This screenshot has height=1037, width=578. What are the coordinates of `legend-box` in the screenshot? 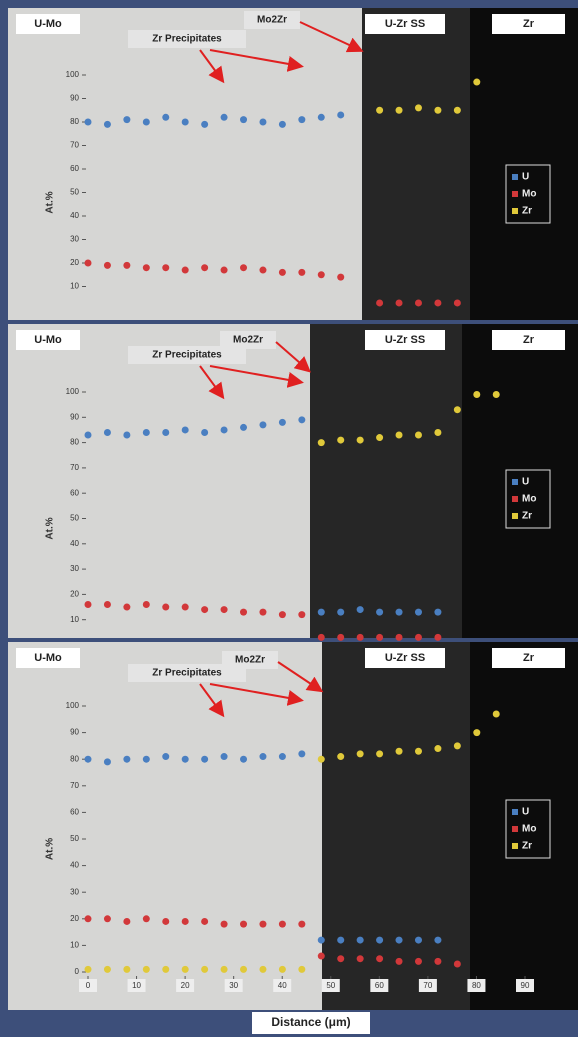 It's located at (528, 499).